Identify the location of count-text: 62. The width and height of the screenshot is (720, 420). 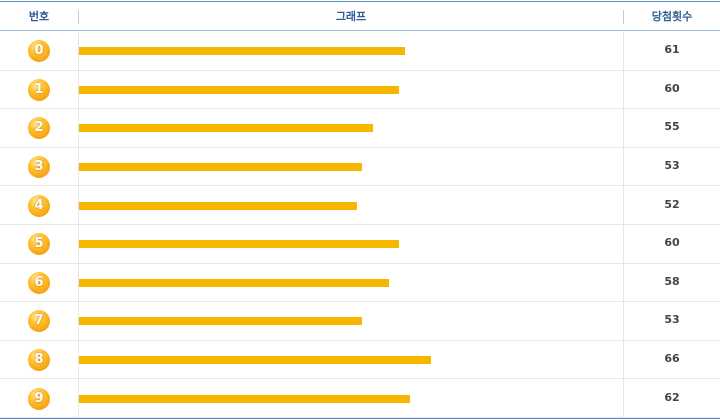
(672, 397).